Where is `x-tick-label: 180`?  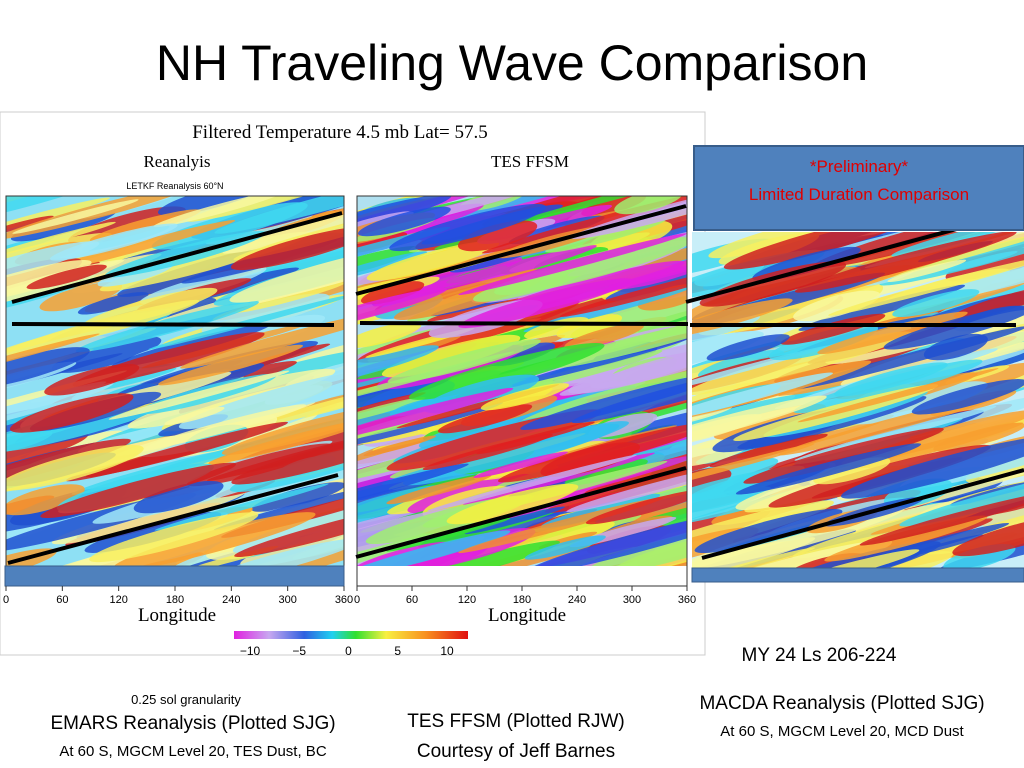
x-tick-label: 180 is located at coordinates (522, 600).